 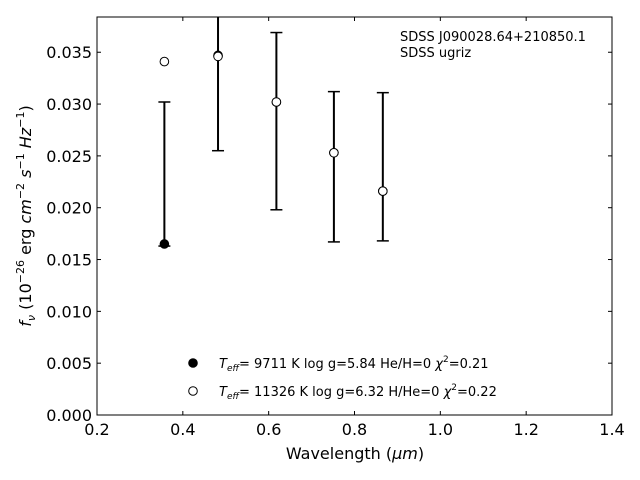 What do you see at coordinates (69, 104) in the screenshot?
I see `y-tick-label: 0.030` at bounding box center [69, 104].